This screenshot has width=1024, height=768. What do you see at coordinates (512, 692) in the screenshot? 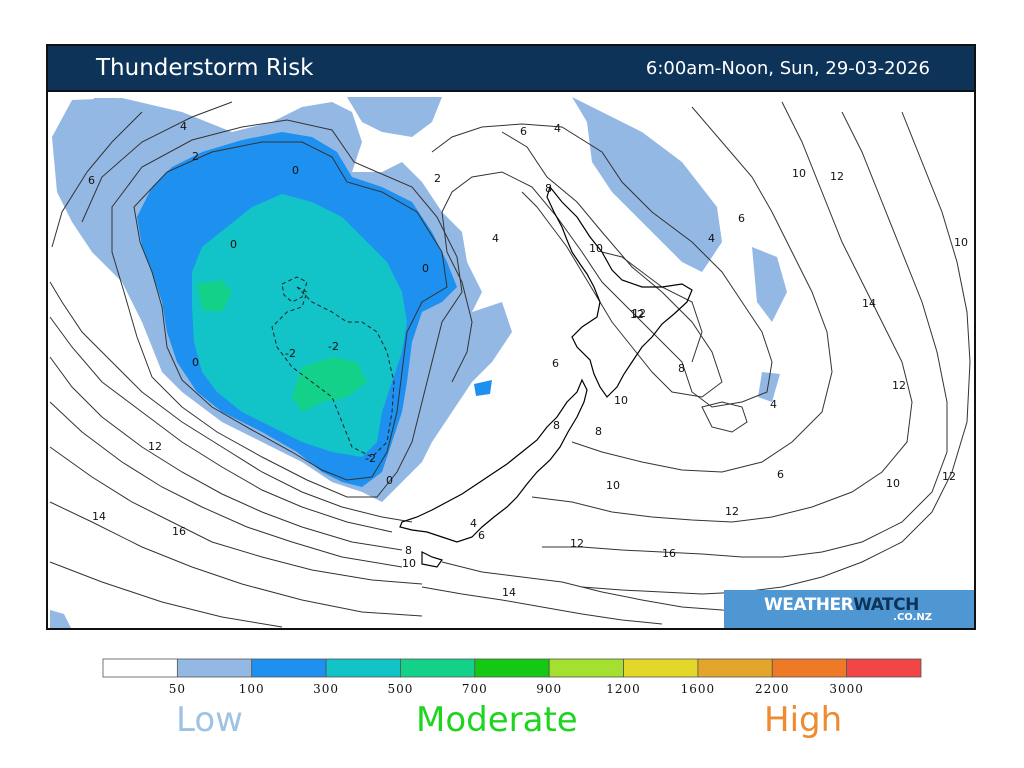
I see `scale-tick-labels: 50 100 300 500 700 900 1200 1600 2200 3000` at bounding box center [512, 692].